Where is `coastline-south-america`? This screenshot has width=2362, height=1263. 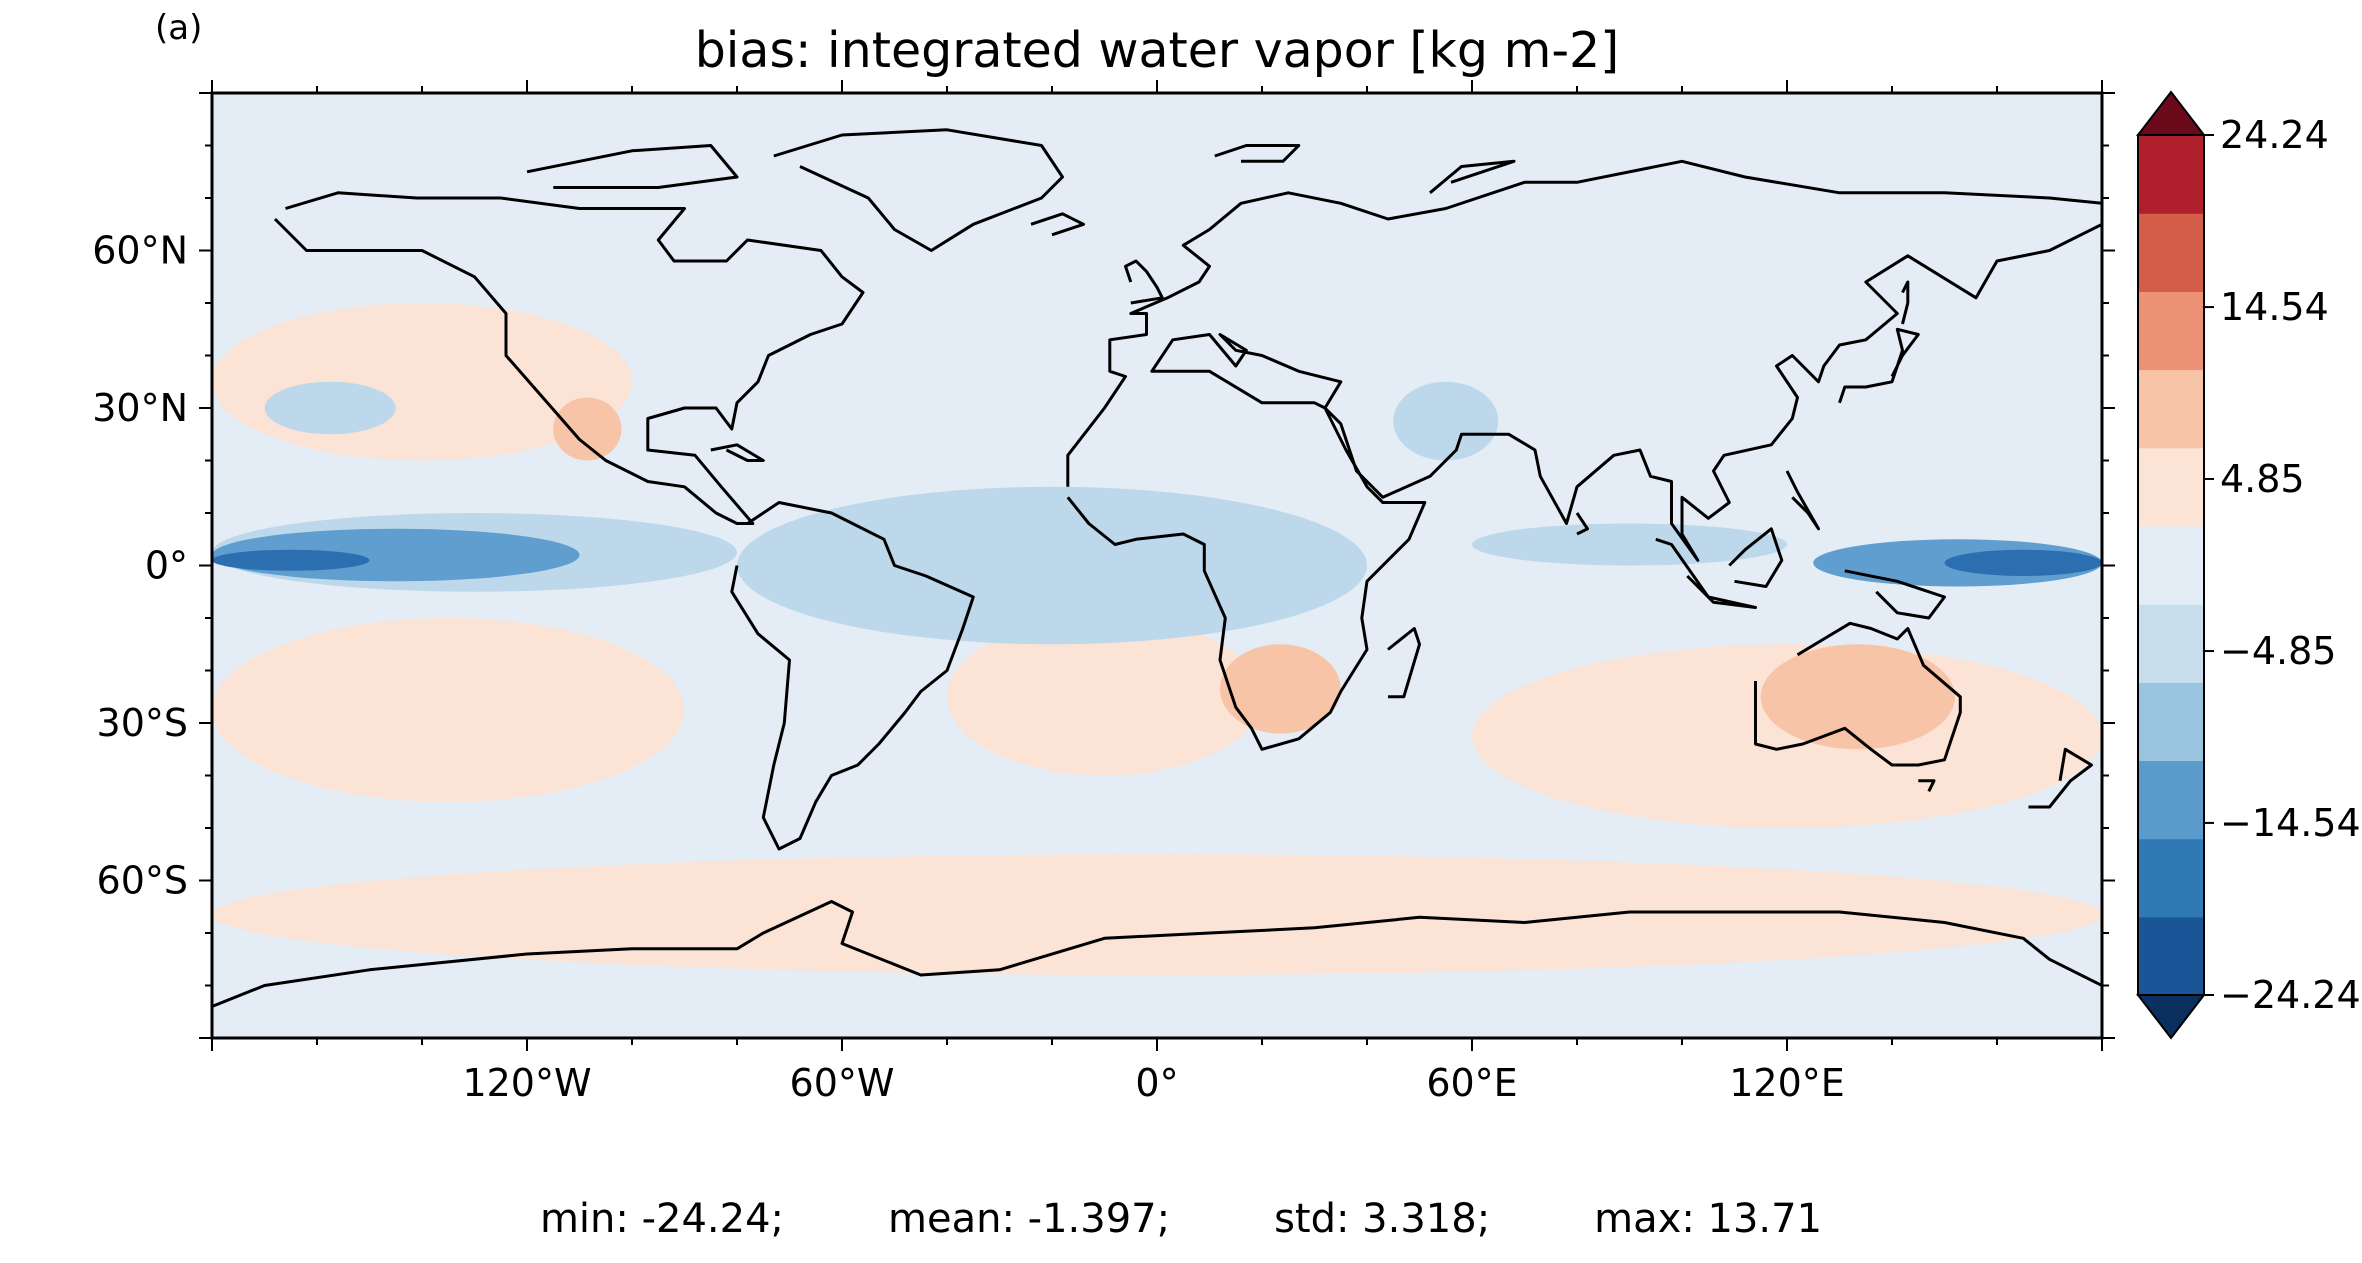 coastline-south-america is located at coordinates (852, 676).